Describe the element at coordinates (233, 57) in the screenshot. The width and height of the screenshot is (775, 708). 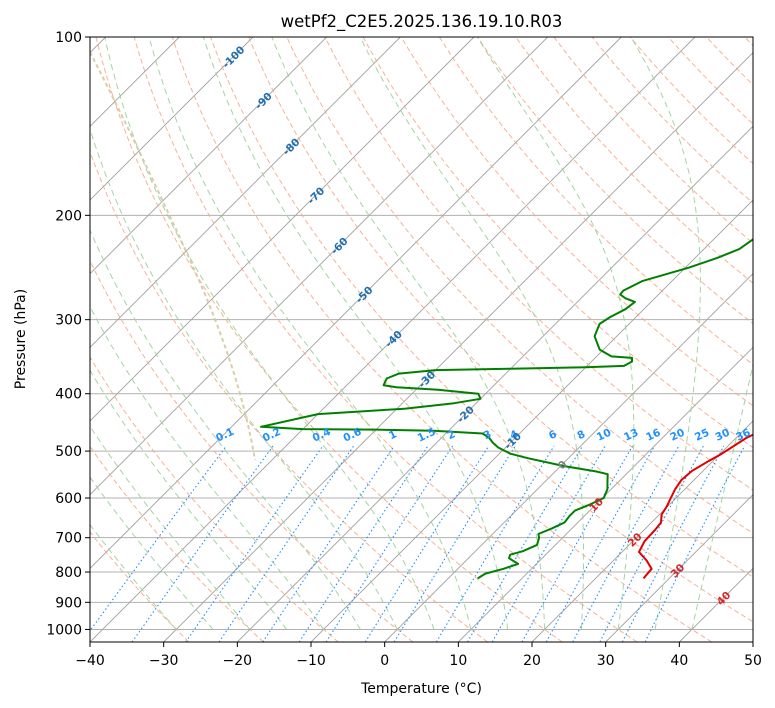
I see `isotherm-label: -100` at that location.